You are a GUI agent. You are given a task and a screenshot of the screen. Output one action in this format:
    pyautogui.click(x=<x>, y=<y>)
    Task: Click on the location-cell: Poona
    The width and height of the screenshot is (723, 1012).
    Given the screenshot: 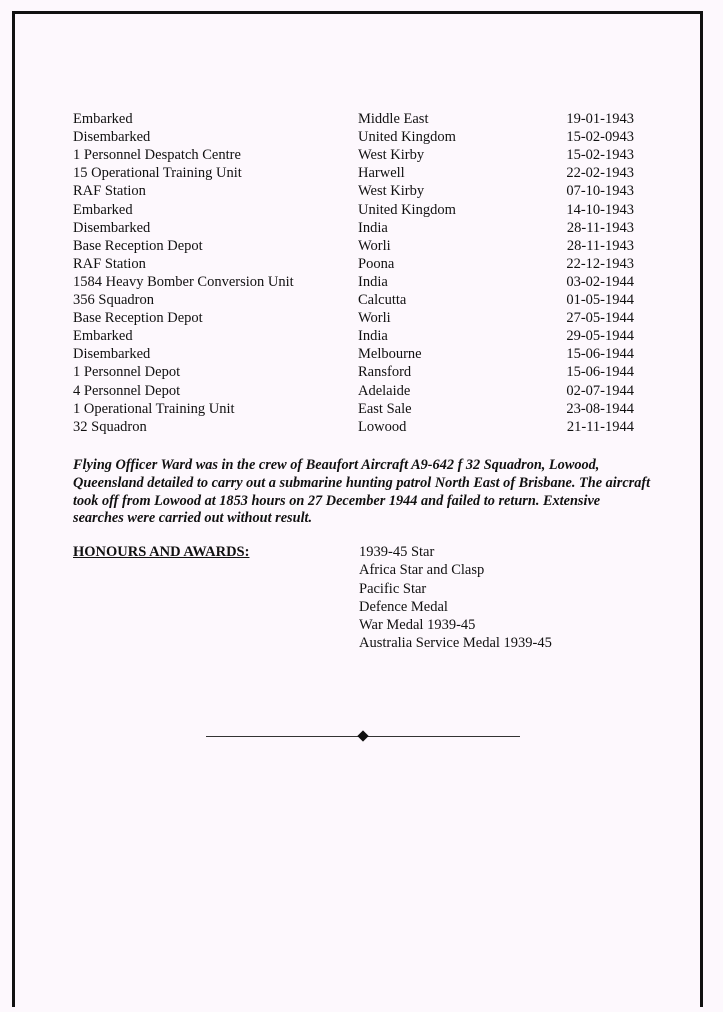 What is the action you would take?
    pyautogui.click(x=376, y=263)
    